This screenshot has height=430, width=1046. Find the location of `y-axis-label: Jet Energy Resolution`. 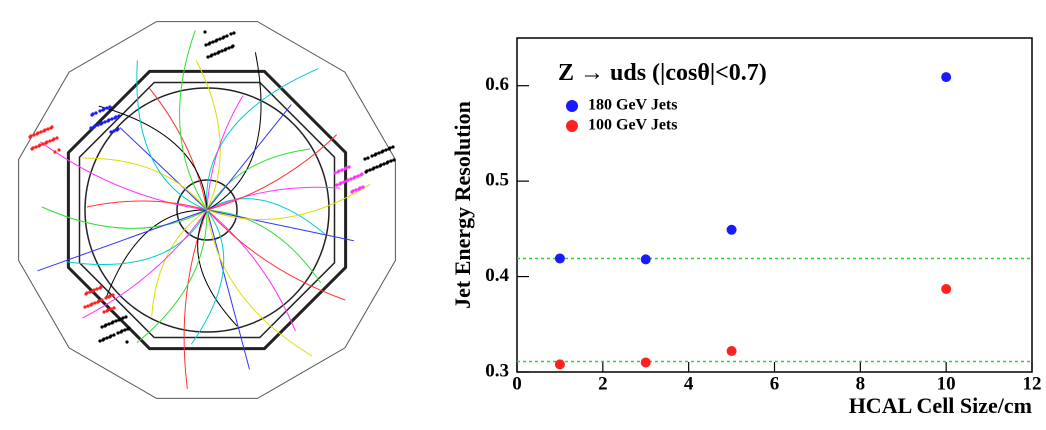

y-axis-label: Jet Energy Resolution is located at coordinates (462, 205).